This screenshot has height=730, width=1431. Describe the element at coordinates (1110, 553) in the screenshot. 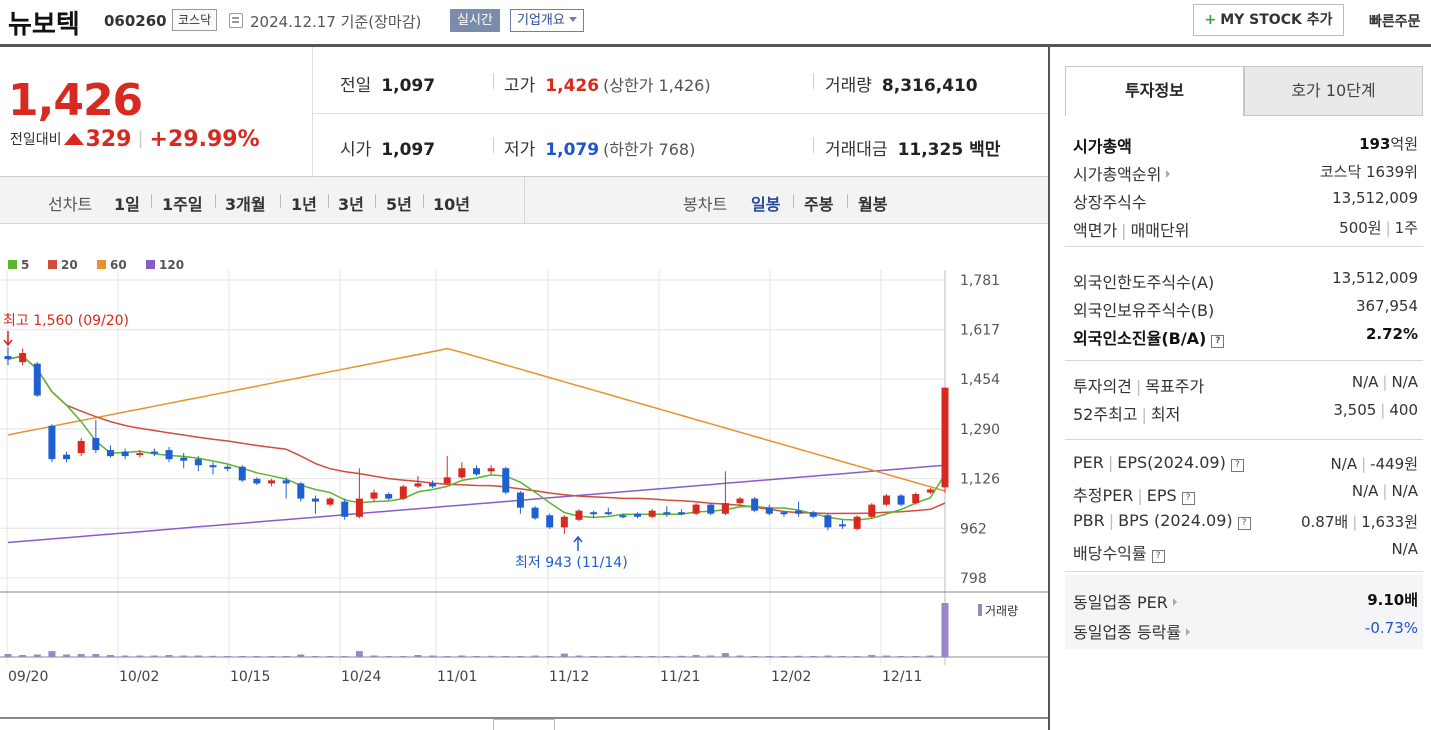

I see `dividend-label: 배당수익률` at that location.